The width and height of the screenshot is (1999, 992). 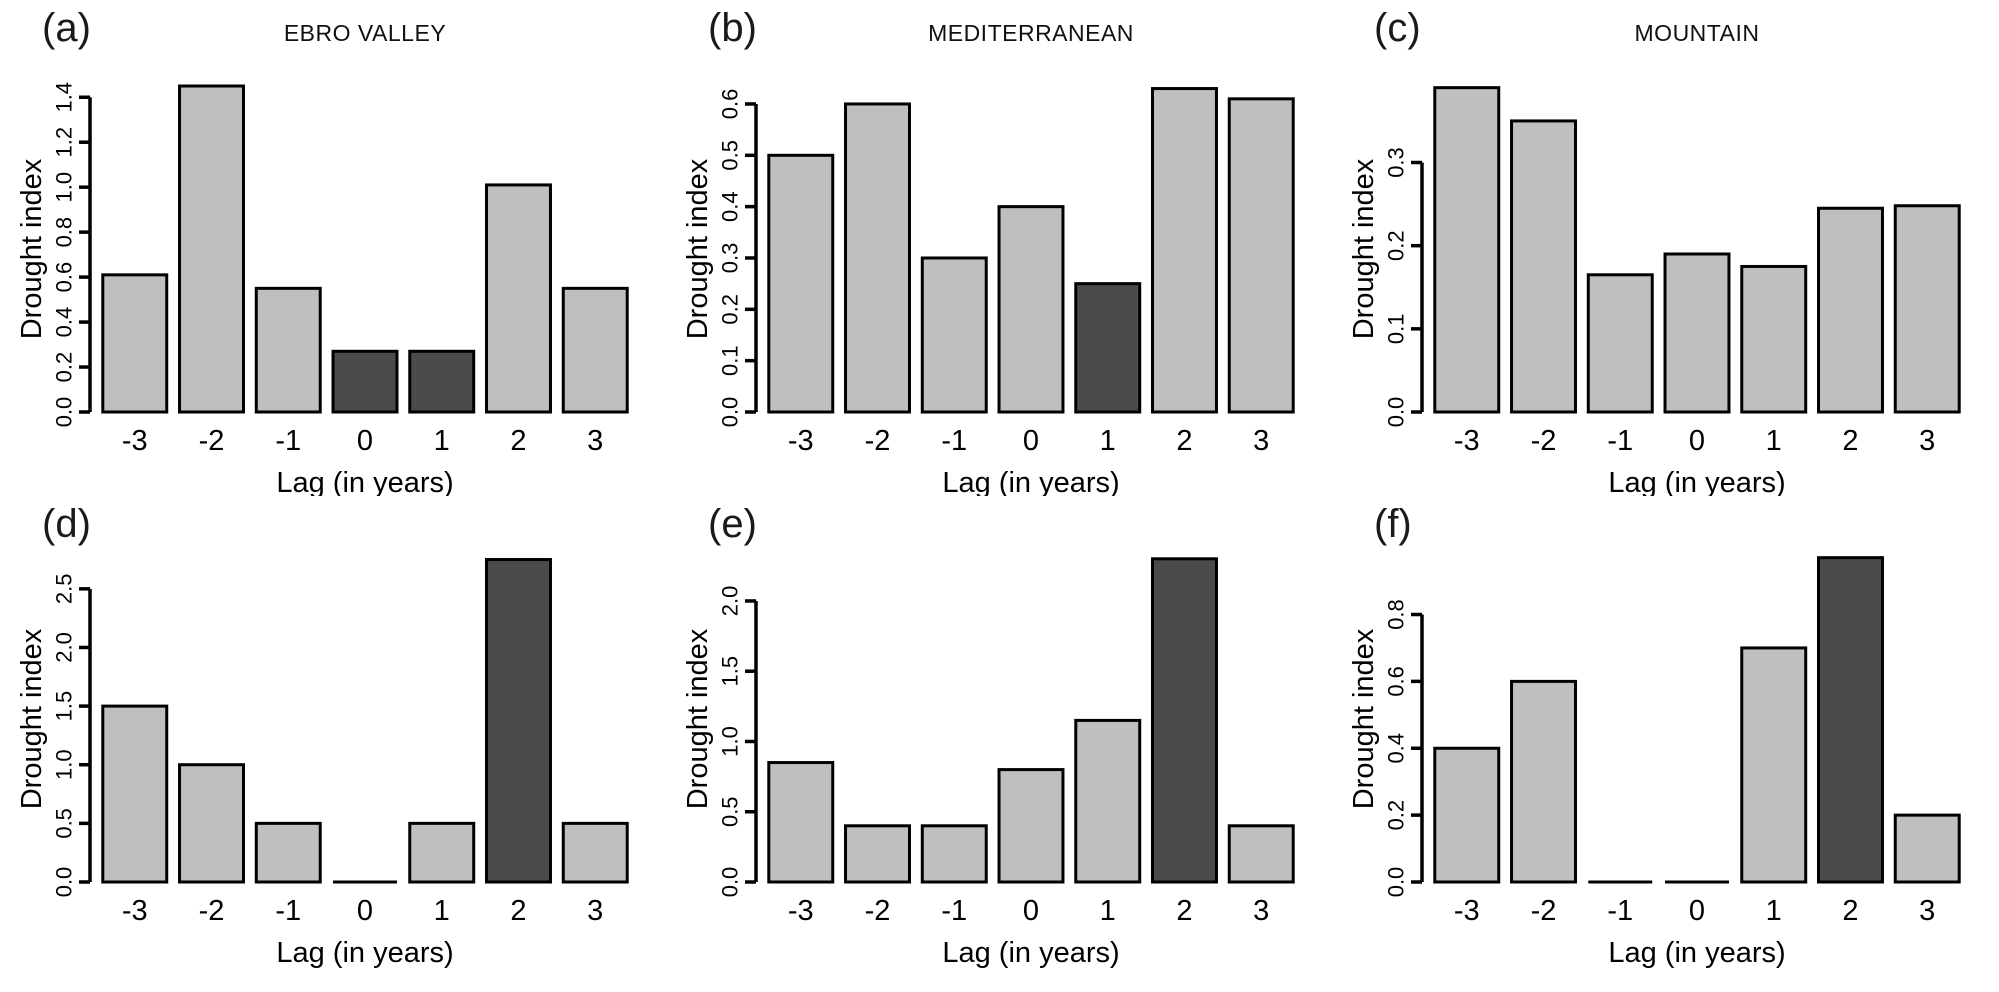 I want to click on y-tick-label: 0.6, so click(x=730, y=104).